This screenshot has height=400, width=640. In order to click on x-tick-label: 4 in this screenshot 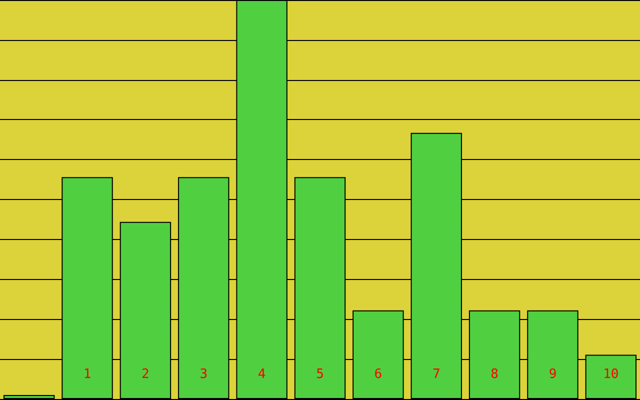, I will do `click(262, 374)`.